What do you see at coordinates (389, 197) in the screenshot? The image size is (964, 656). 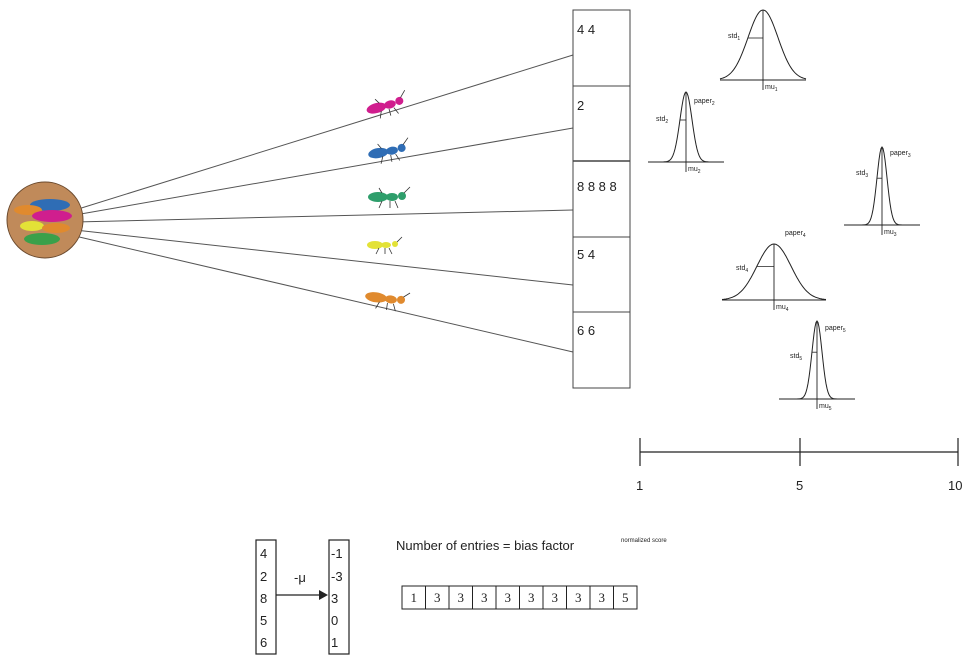 I see `ant-teal` at bounding box center [389, 197].